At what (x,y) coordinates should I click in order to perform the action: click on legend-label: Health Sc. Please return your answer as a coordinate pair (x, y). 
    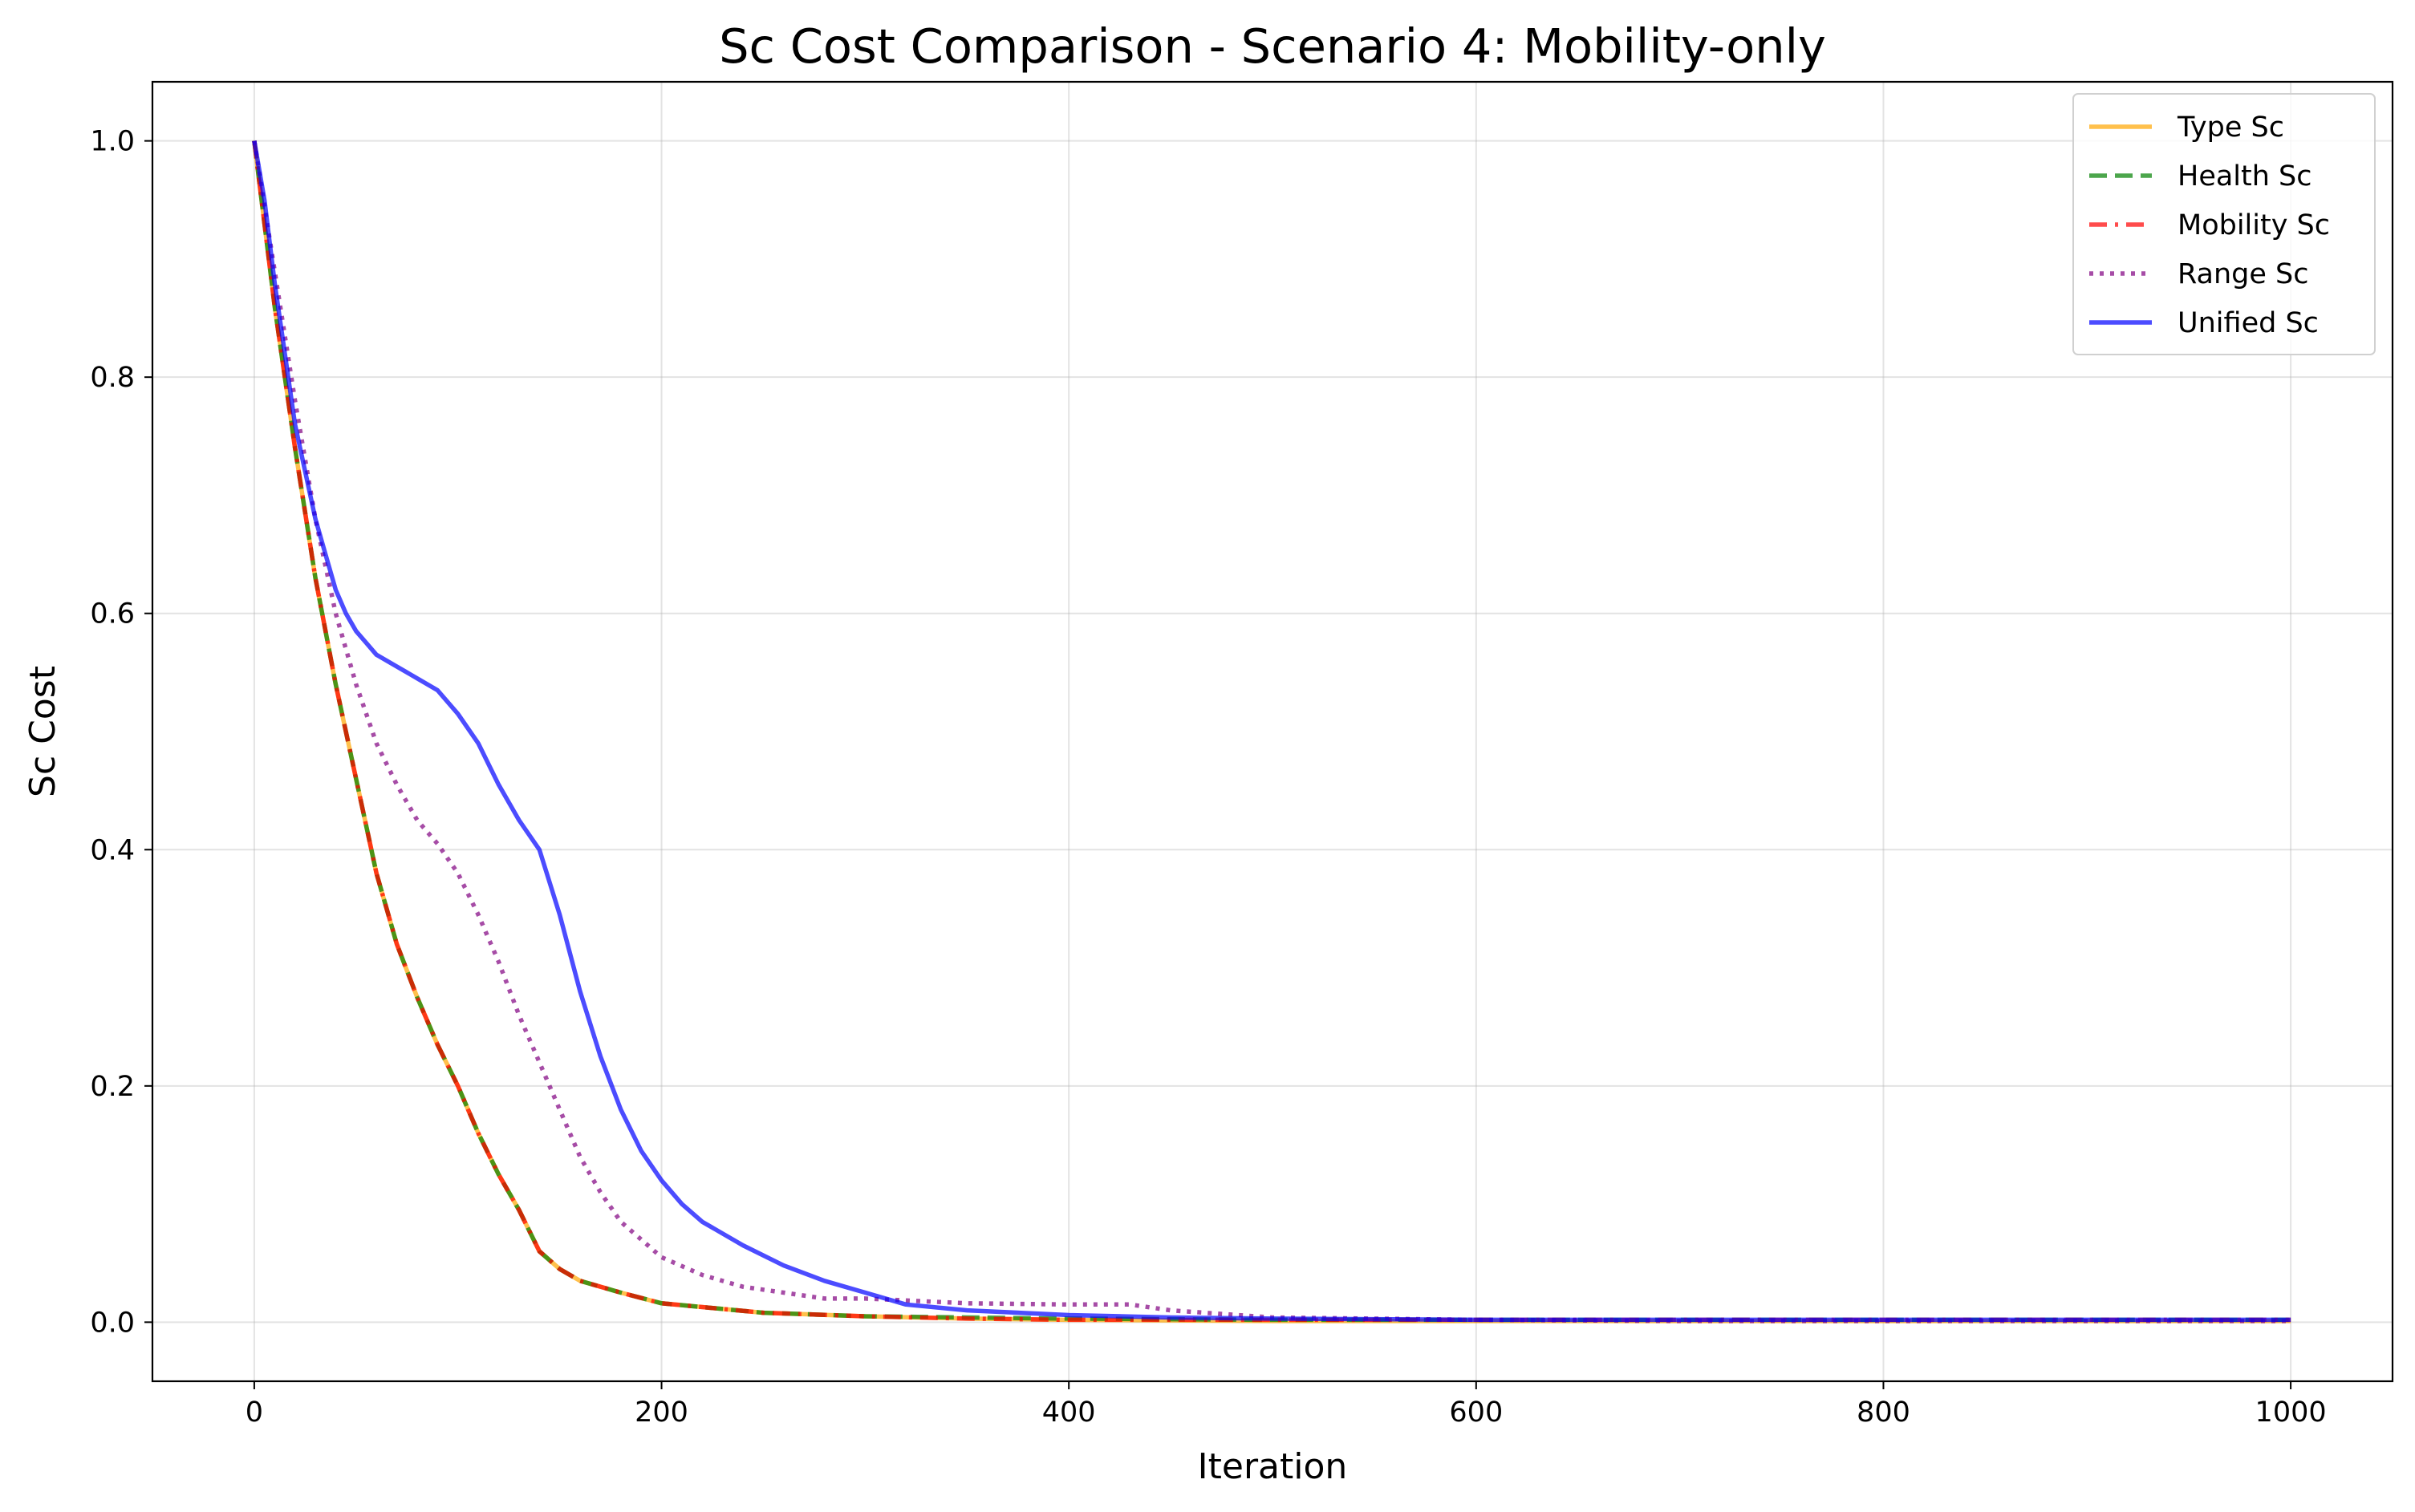
    Looking at the image, I should click on (2245, 176).